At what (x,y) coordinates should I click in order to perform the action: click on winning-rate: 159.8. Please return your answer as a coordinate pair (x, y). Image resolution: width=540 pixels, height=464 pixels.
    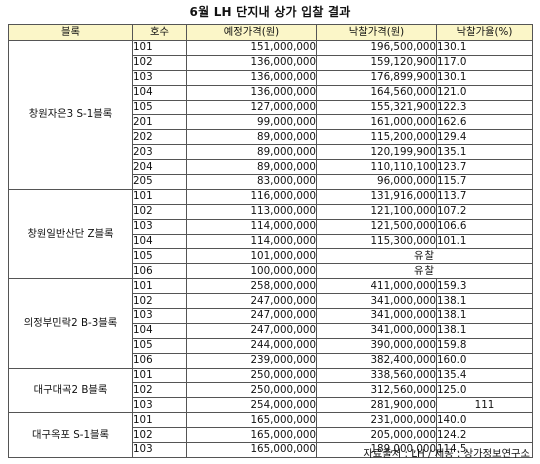
    Looking at the image, I should click on (484, 345).